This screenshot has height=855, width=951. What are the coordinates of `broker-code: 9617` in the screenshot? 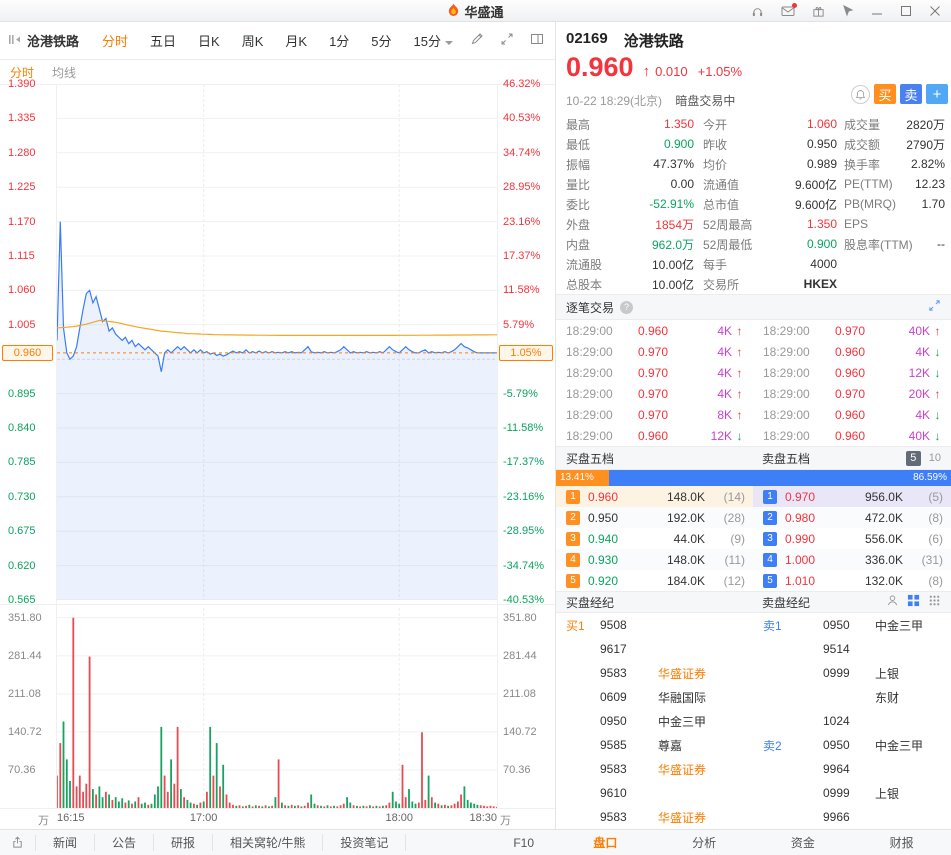 It's located at (613, 649).